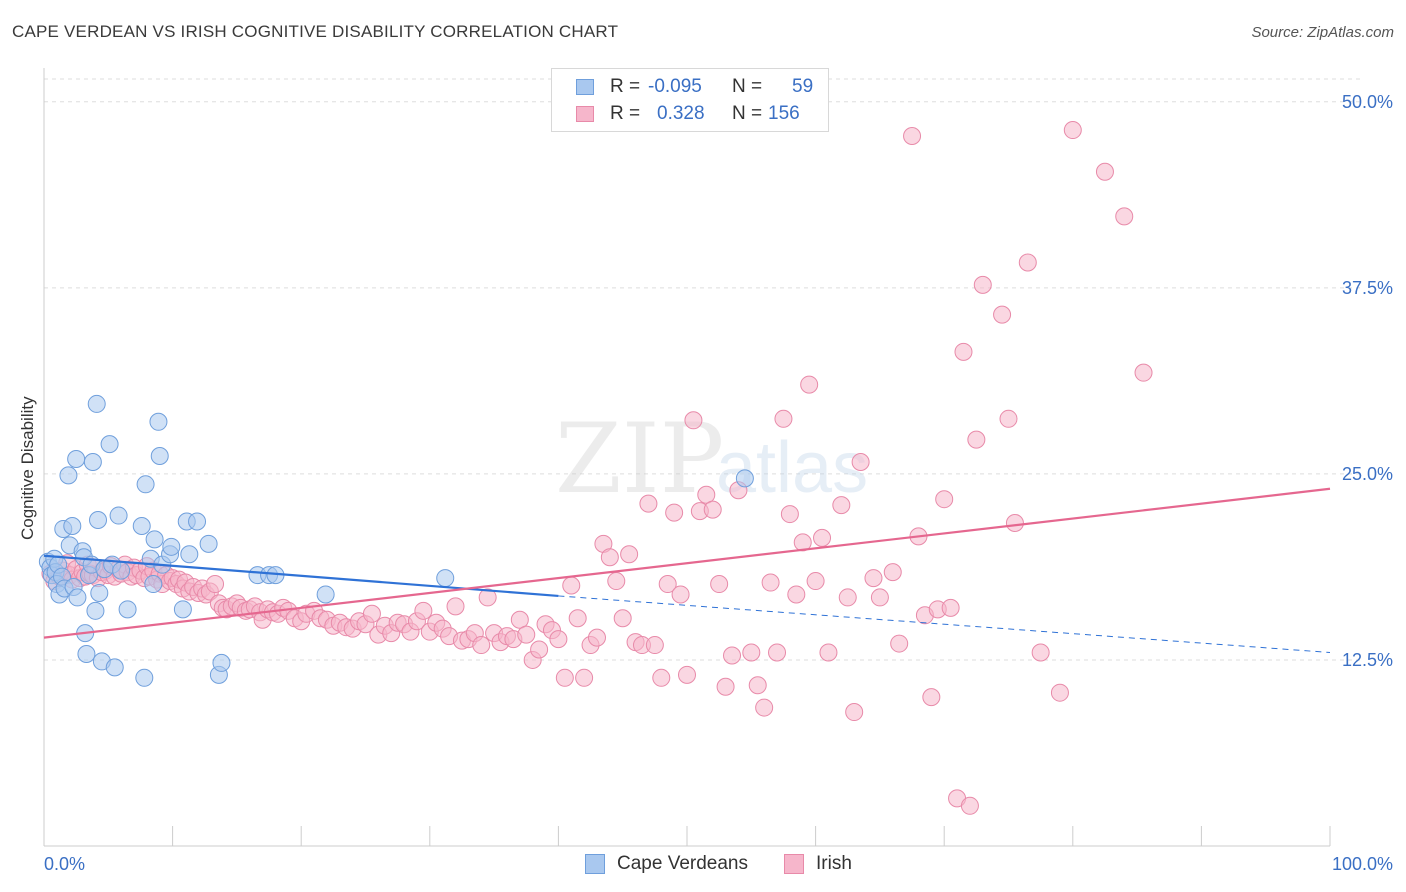  Describe the element at coordinates (64, 864) in the screenshot. I see `x-tick-label: 0.0%` at that location.